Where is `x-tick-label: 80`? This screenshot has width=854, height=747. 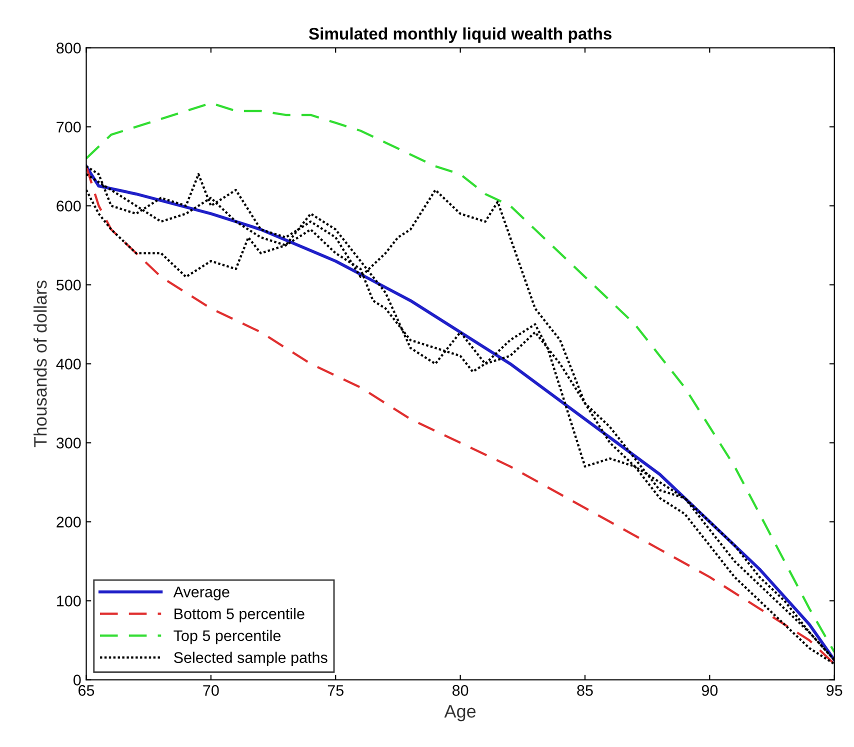
x-tick-label: 80 is located at coordinates (460, 690).